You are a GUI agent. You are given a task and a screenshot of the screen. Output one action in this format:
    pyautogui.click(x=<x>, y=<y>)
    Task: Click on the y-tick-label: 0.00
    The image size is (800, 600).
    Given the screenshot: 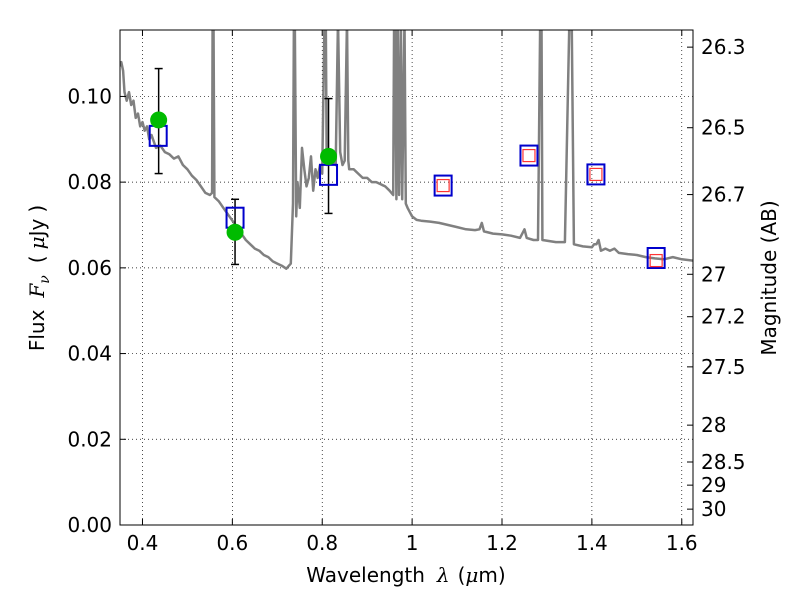 What is the action you would take?
    pyautogui.click(x=89, y=525)
    